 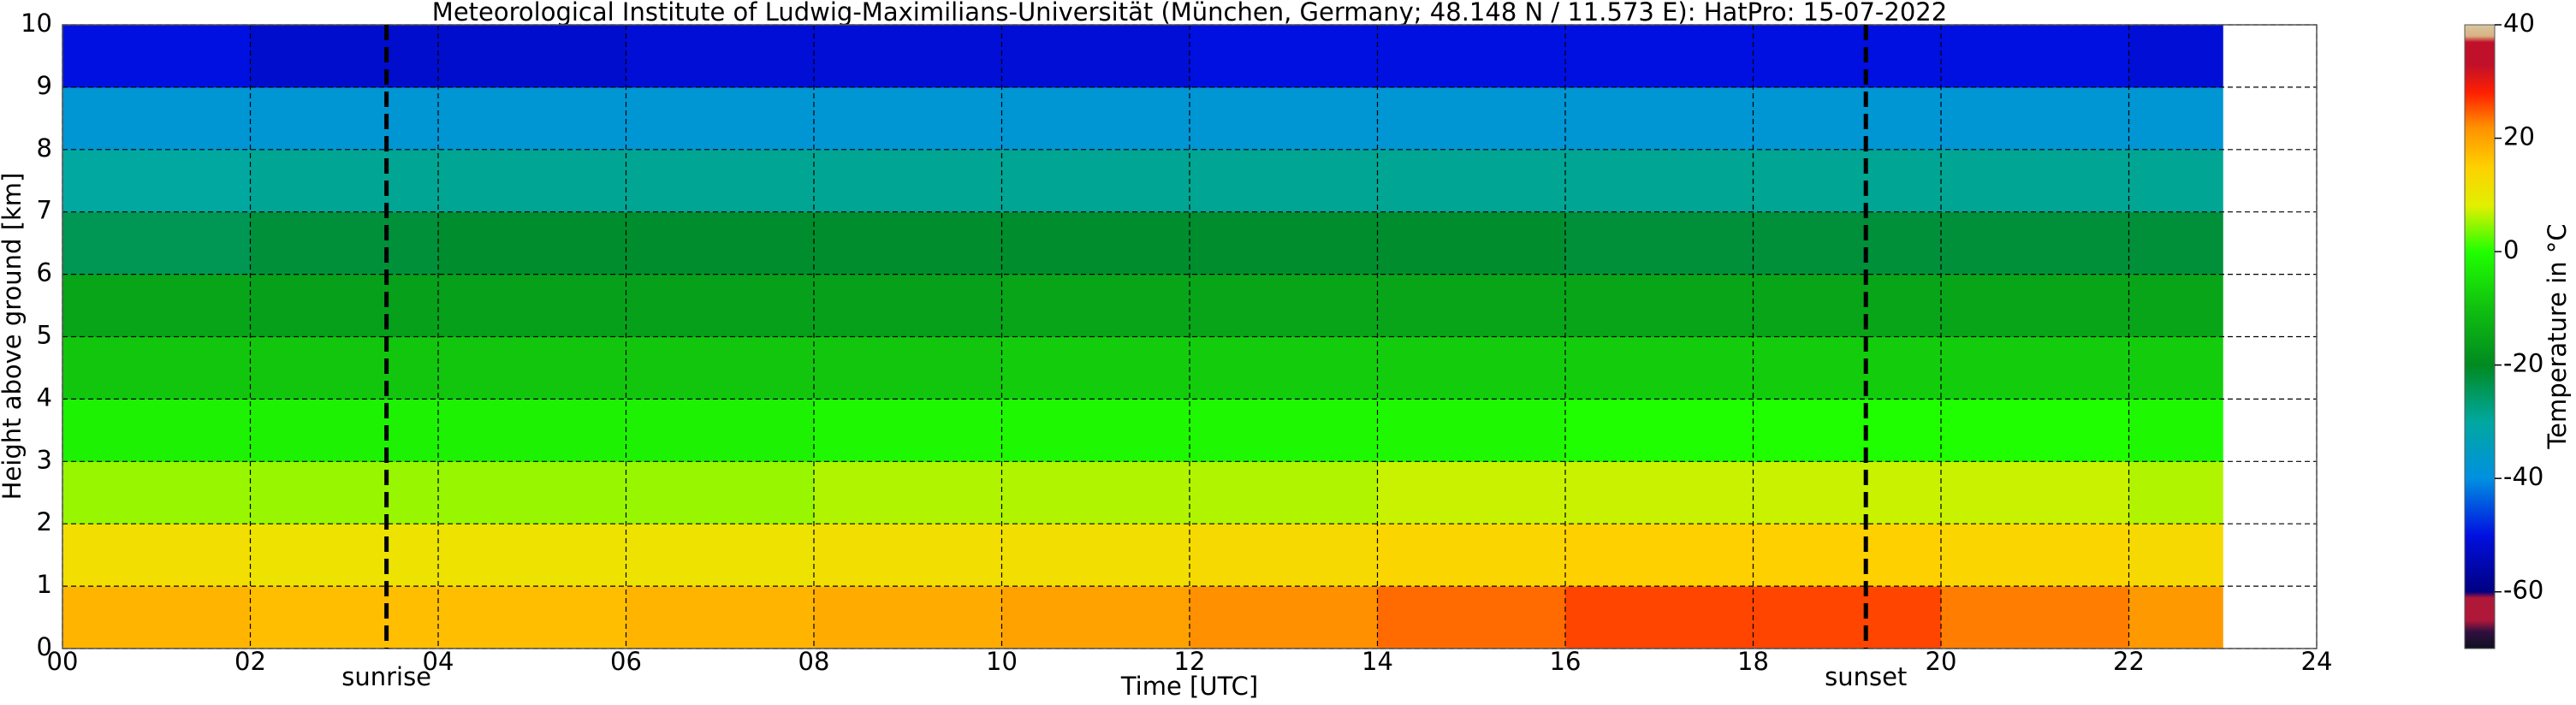 What do you see at coordinates (44, 521) in the screenshot?
I see `y-tick-label: 2` at bounding box center [44, 521].